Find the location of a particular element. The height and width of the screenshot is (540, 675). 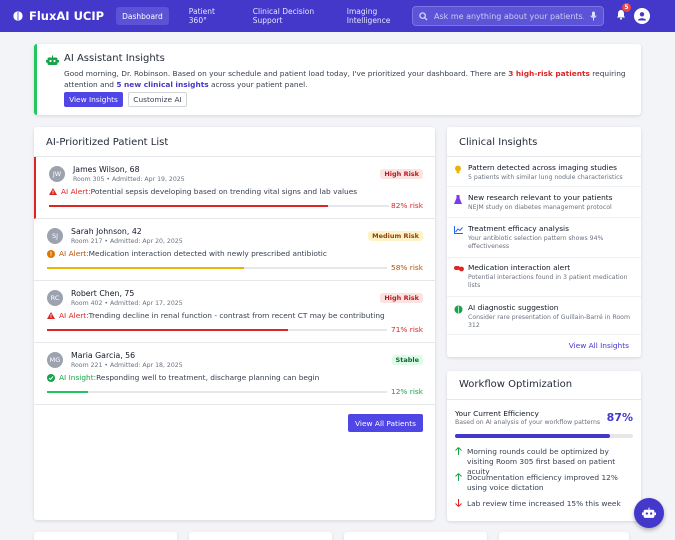

microphone-icon is located at coordinates (593, 16).